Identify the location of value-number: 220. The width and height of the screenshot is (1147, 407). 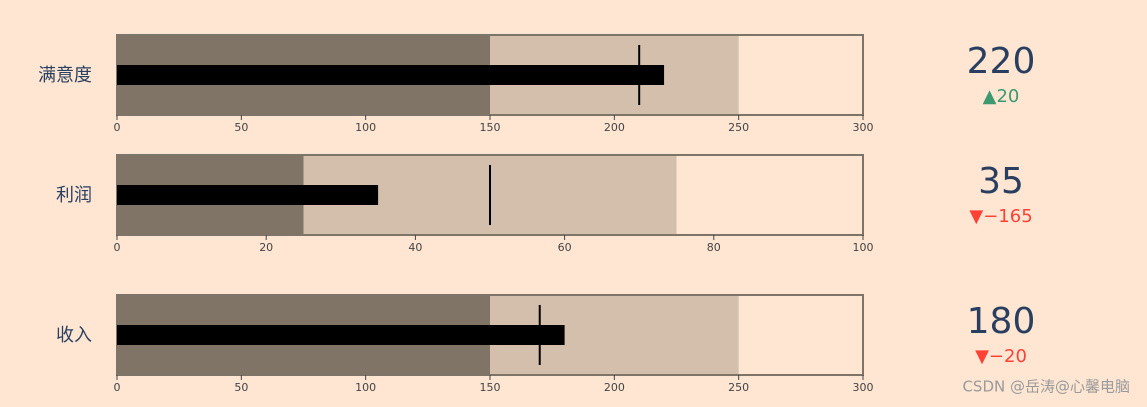
(1001, 61).